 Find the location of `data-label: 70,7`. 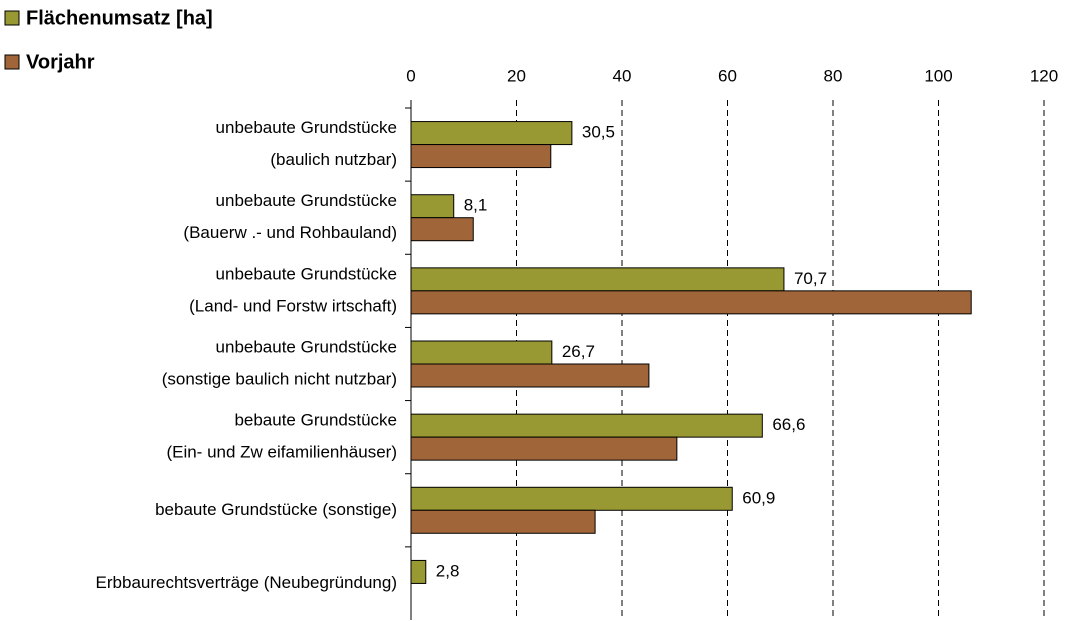

data-label: 70,7 is located at coordinates (810, 278).